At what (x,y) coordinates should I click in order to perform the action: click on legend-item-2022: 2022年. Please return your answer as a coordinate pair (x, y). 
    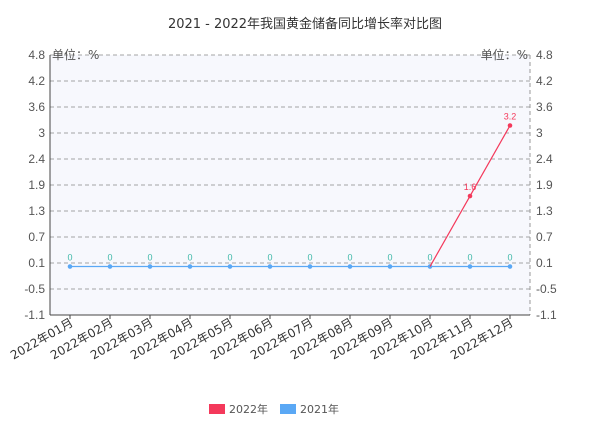
    Looking at the image, I should click on (238, 409).